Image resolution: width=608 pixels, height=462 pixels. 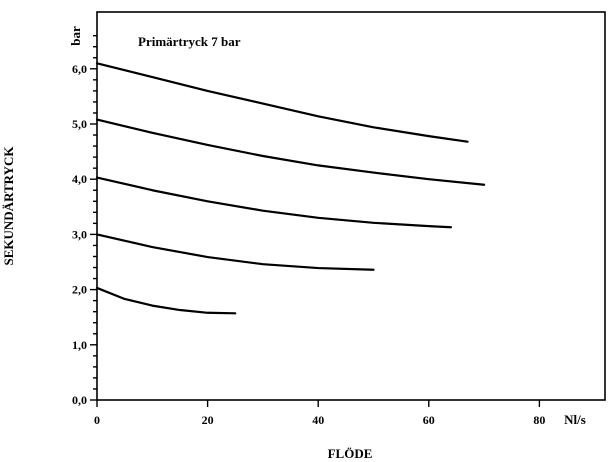 I want to click on y-tick-label: 2,0, so click(x=79, y=290).